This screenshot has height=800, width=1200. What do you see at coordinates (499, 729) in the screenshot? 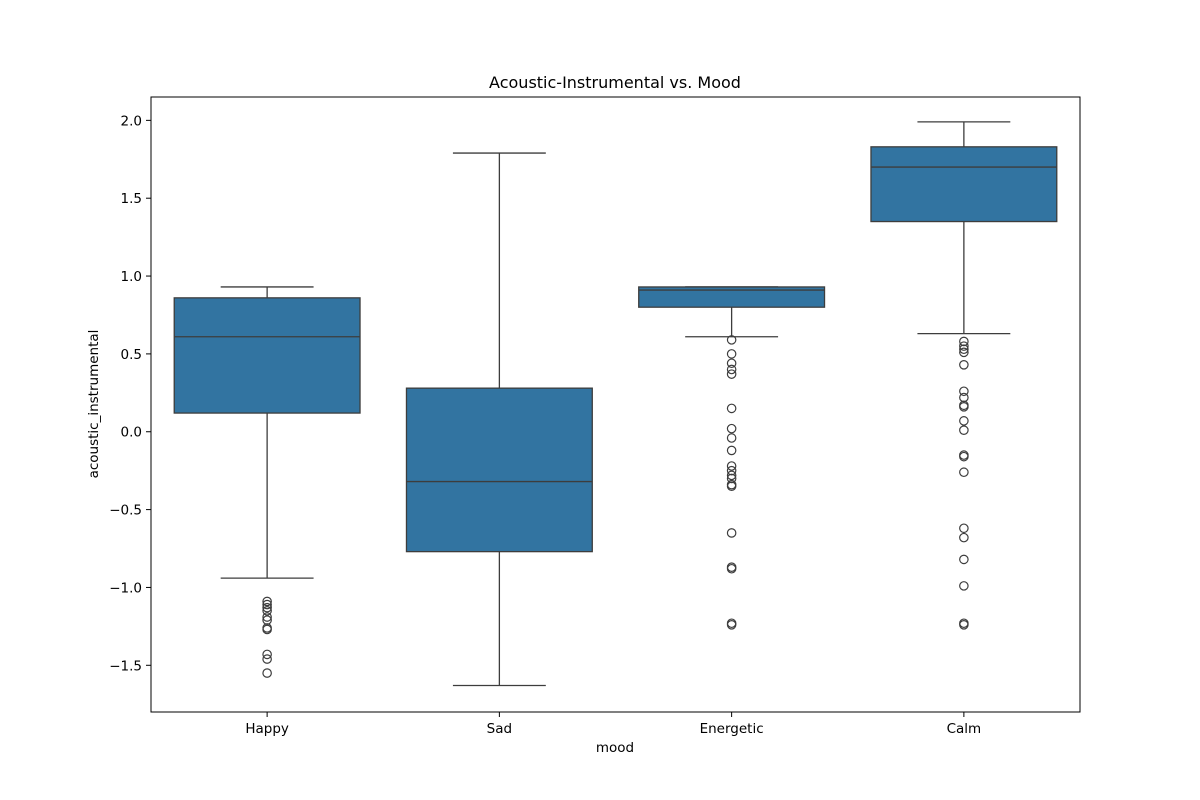
I see `x-tick-label: Sad` at bounding box center [499, 729].